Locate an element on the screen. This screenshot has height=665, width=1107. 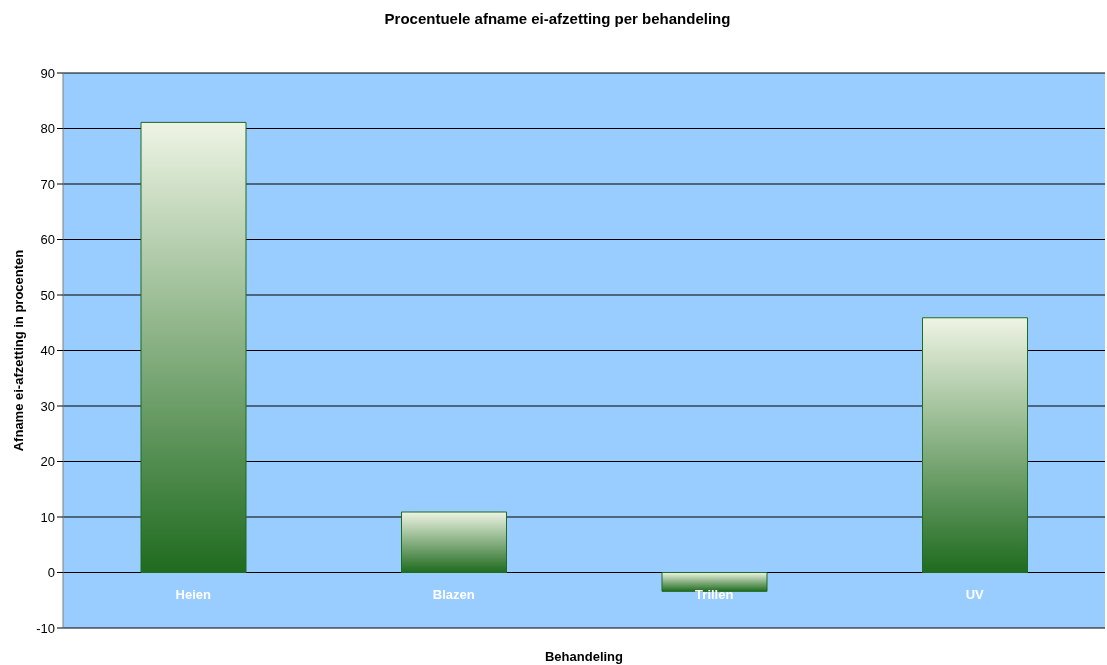
y-tick-label: 60 is located at coordinates (47, 240).